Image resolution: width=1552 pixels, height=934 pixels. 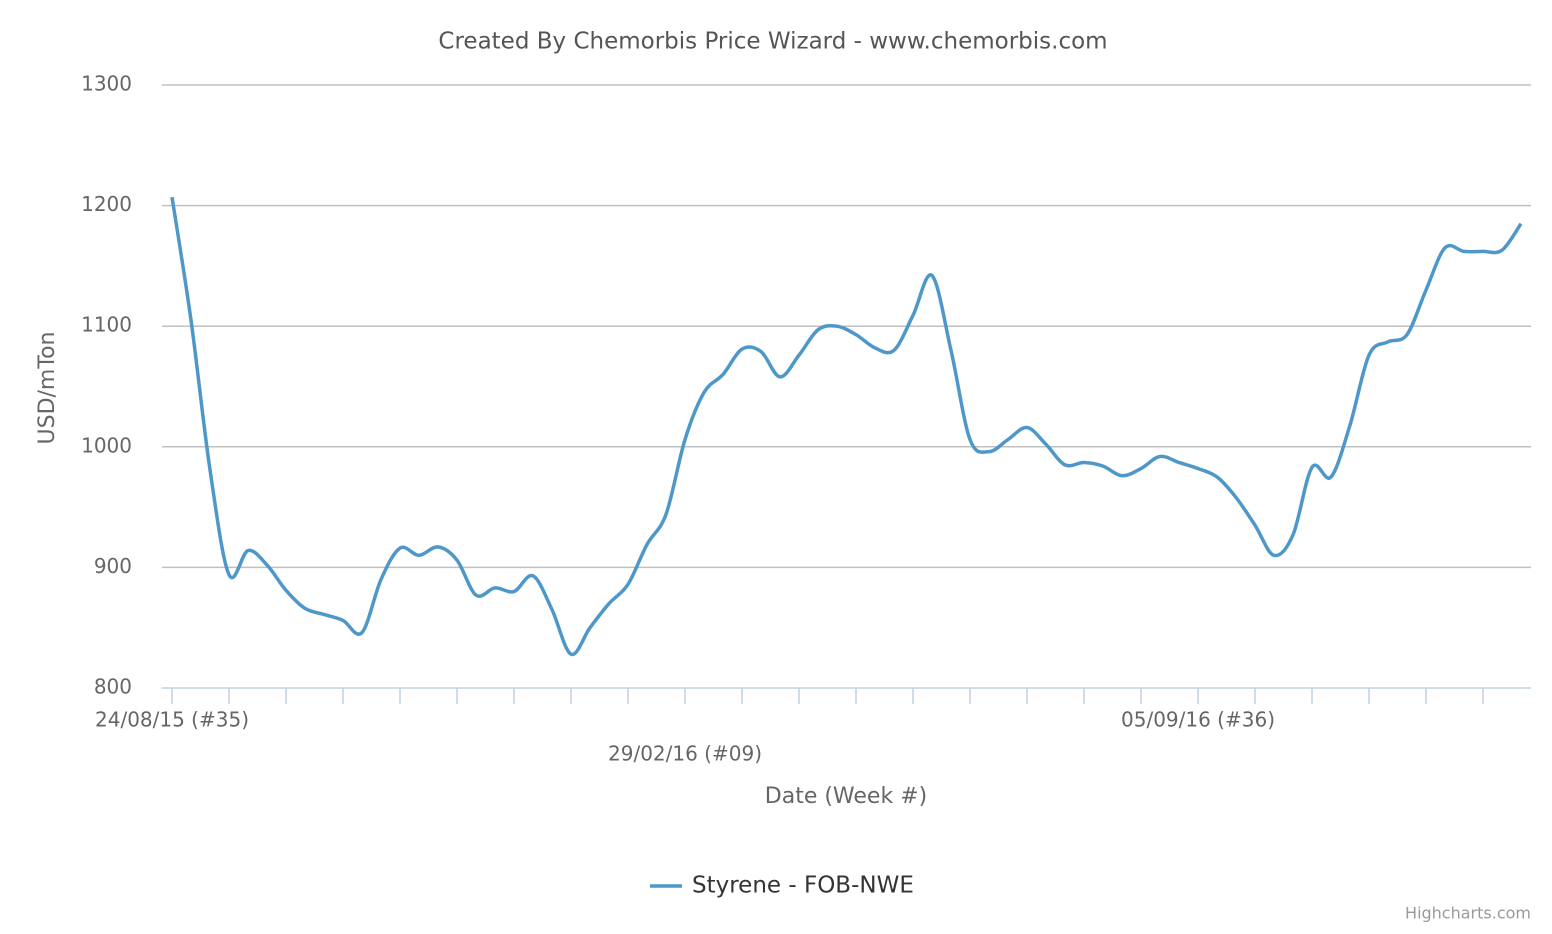 What do you see at coordinates (1198, 720) in the screenshot?
I see `x-tick-label: 05/09/16 (#36)` at bounding box center [1198, 720].